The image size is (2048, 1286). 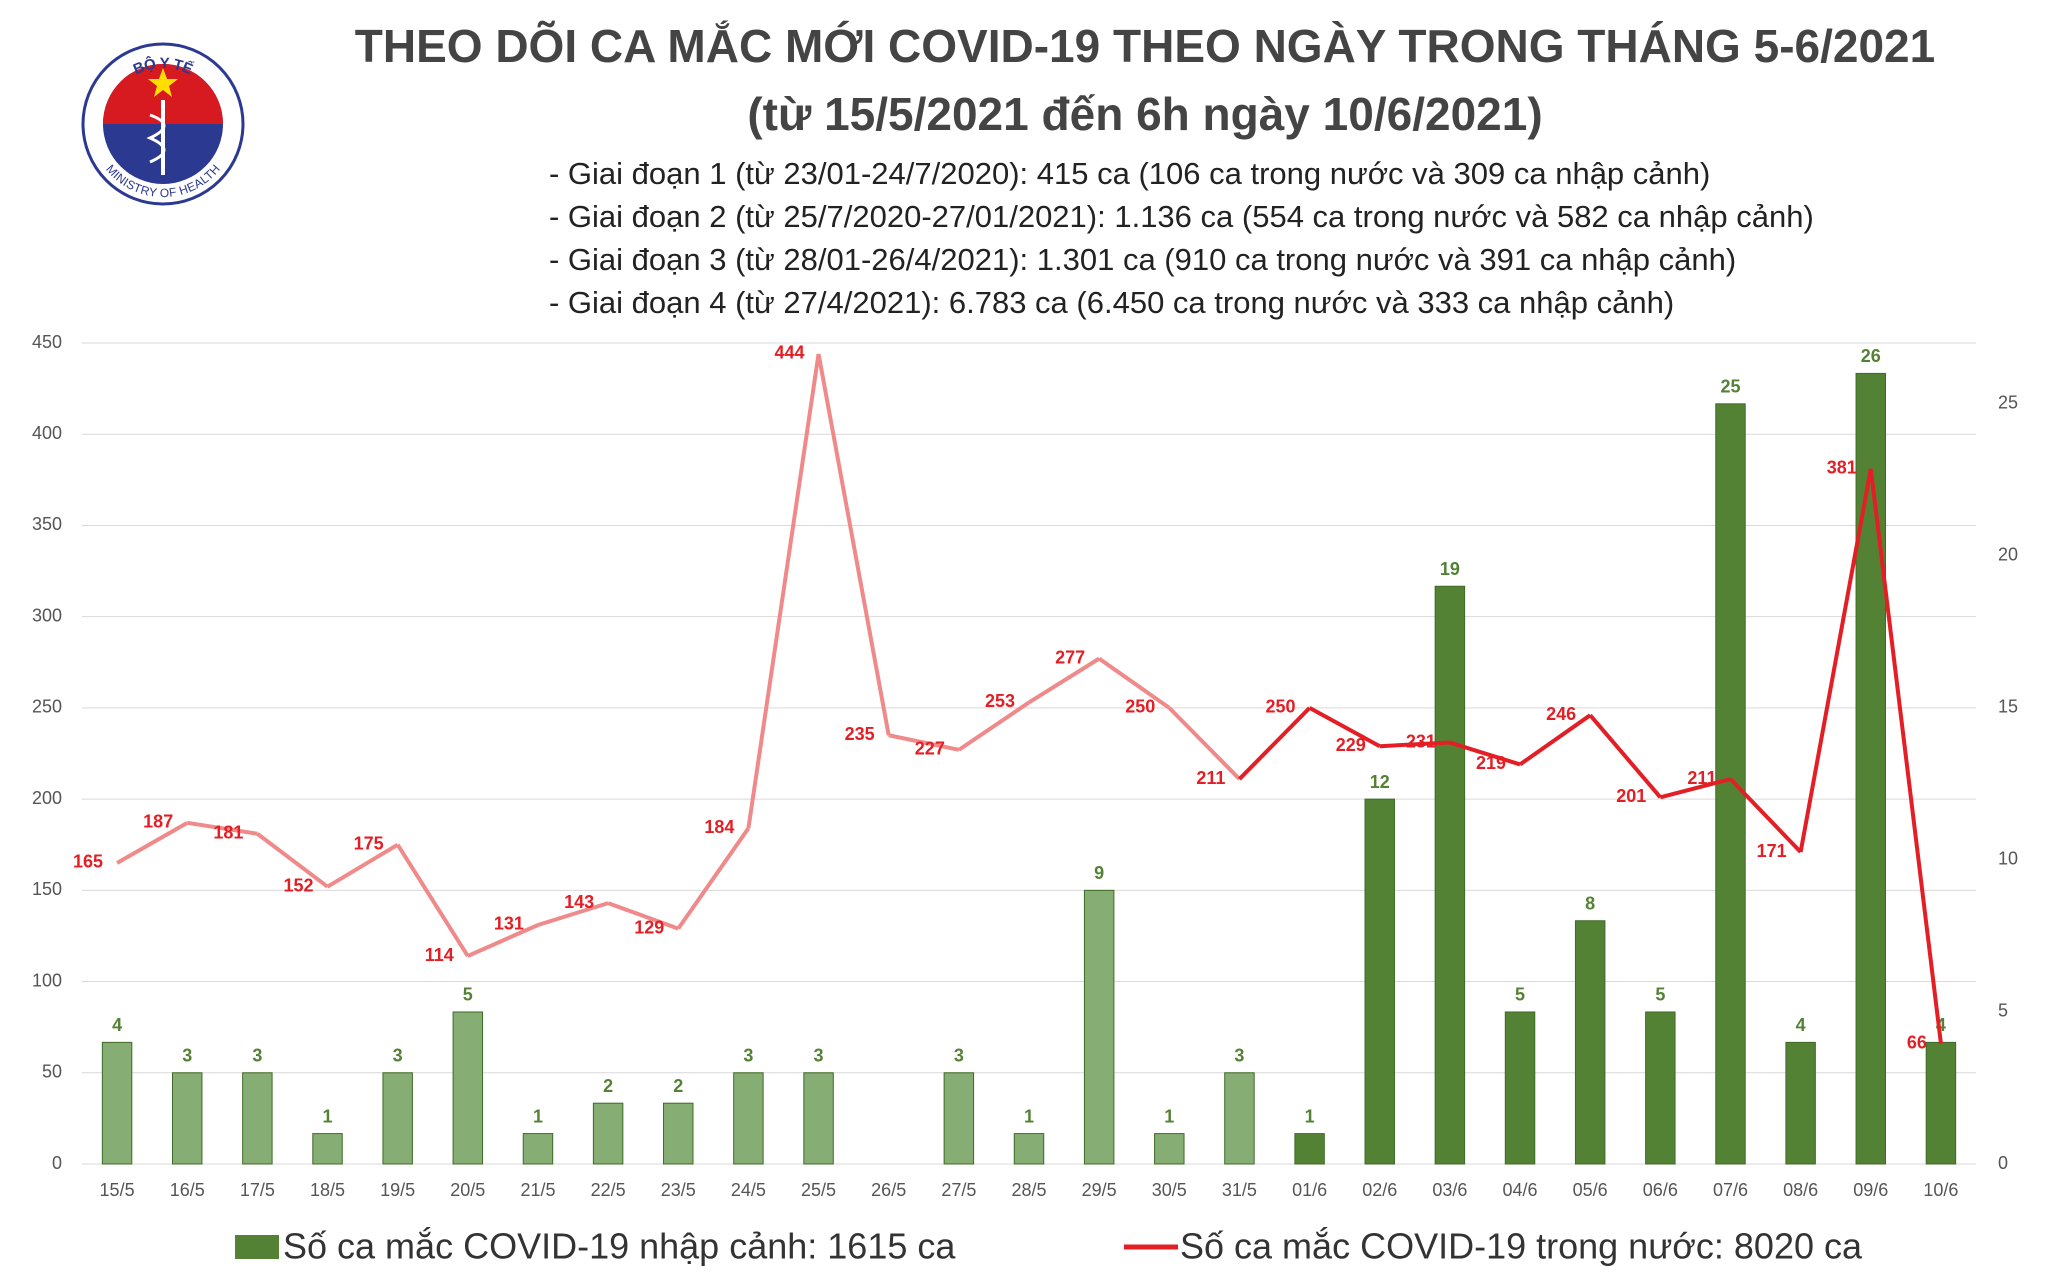 I want to click on line-value-label: 235, so click(x=860, y=734).